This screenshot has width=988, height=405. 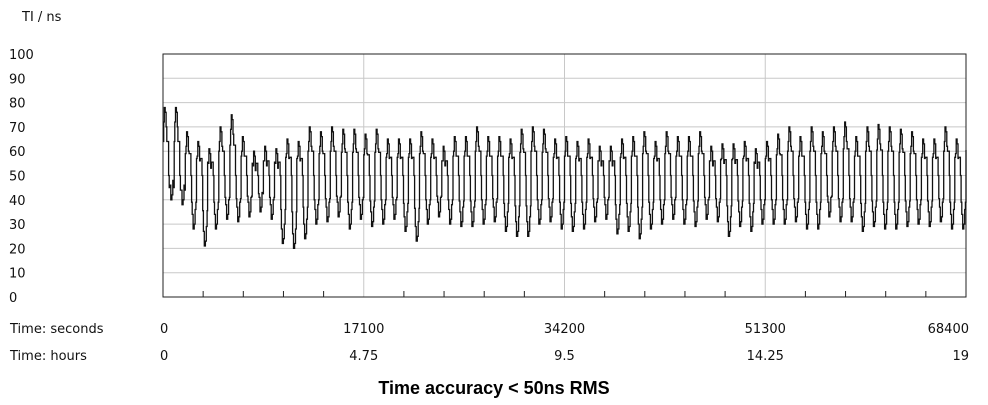 I want to click on x-tick-label: 14.25, so click(x=765, y=356).